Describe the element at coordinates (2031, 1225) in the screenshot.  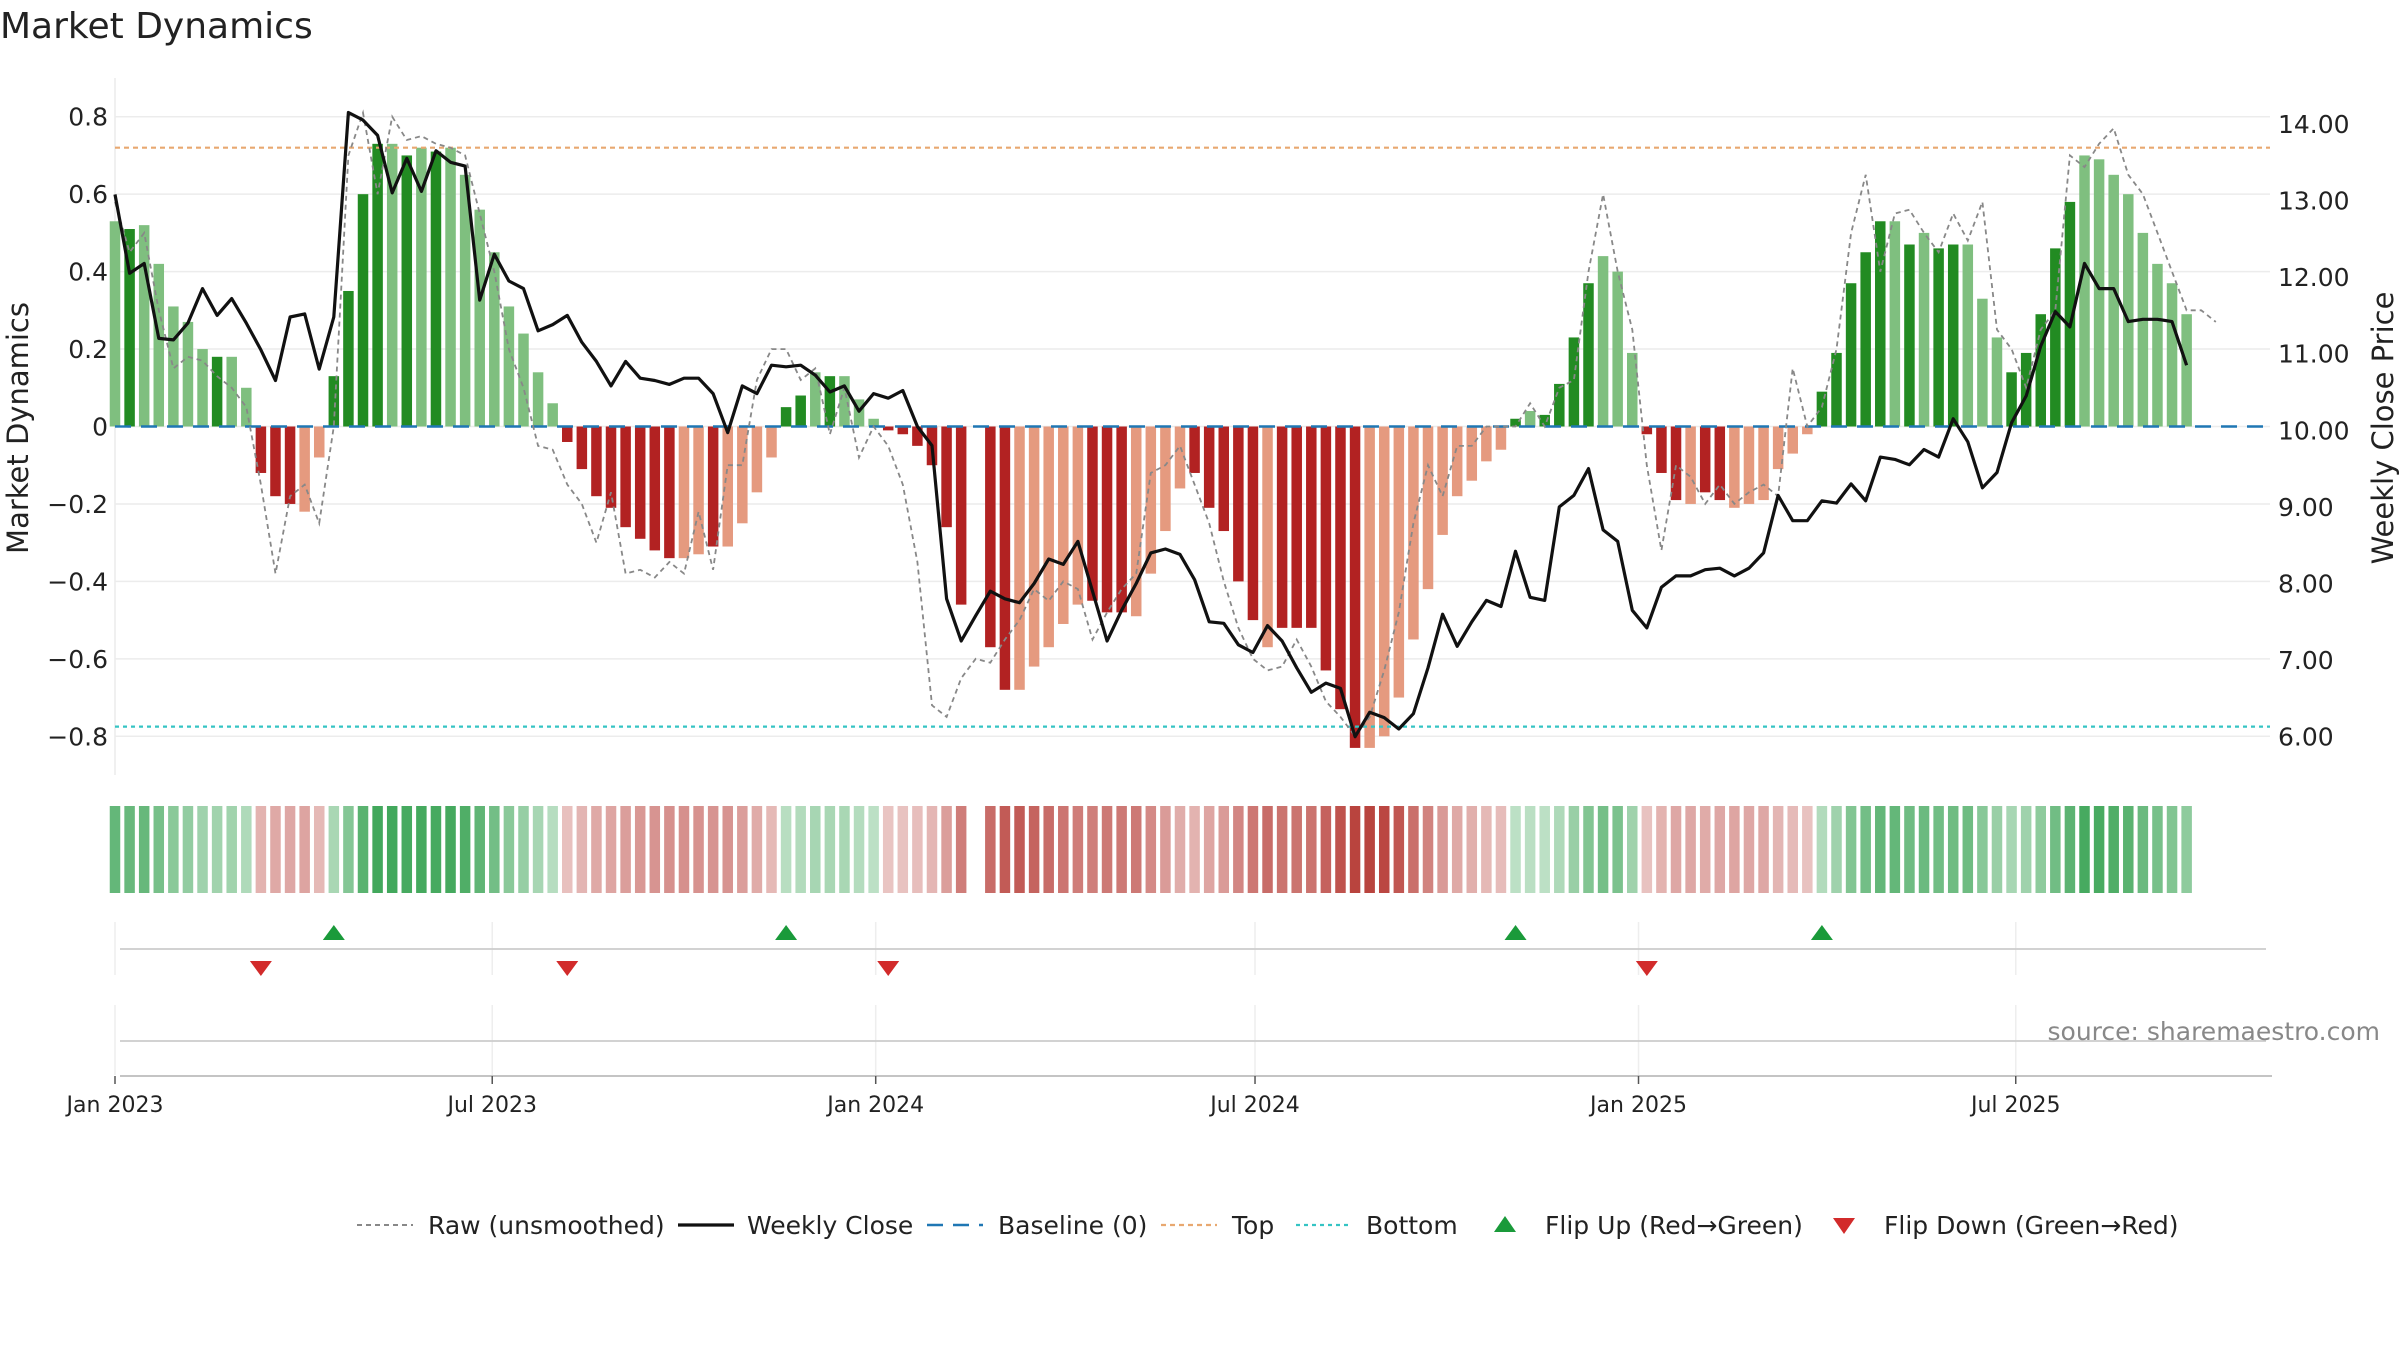
I see `legend-label: Flip Down (Green→Red)` at that location.